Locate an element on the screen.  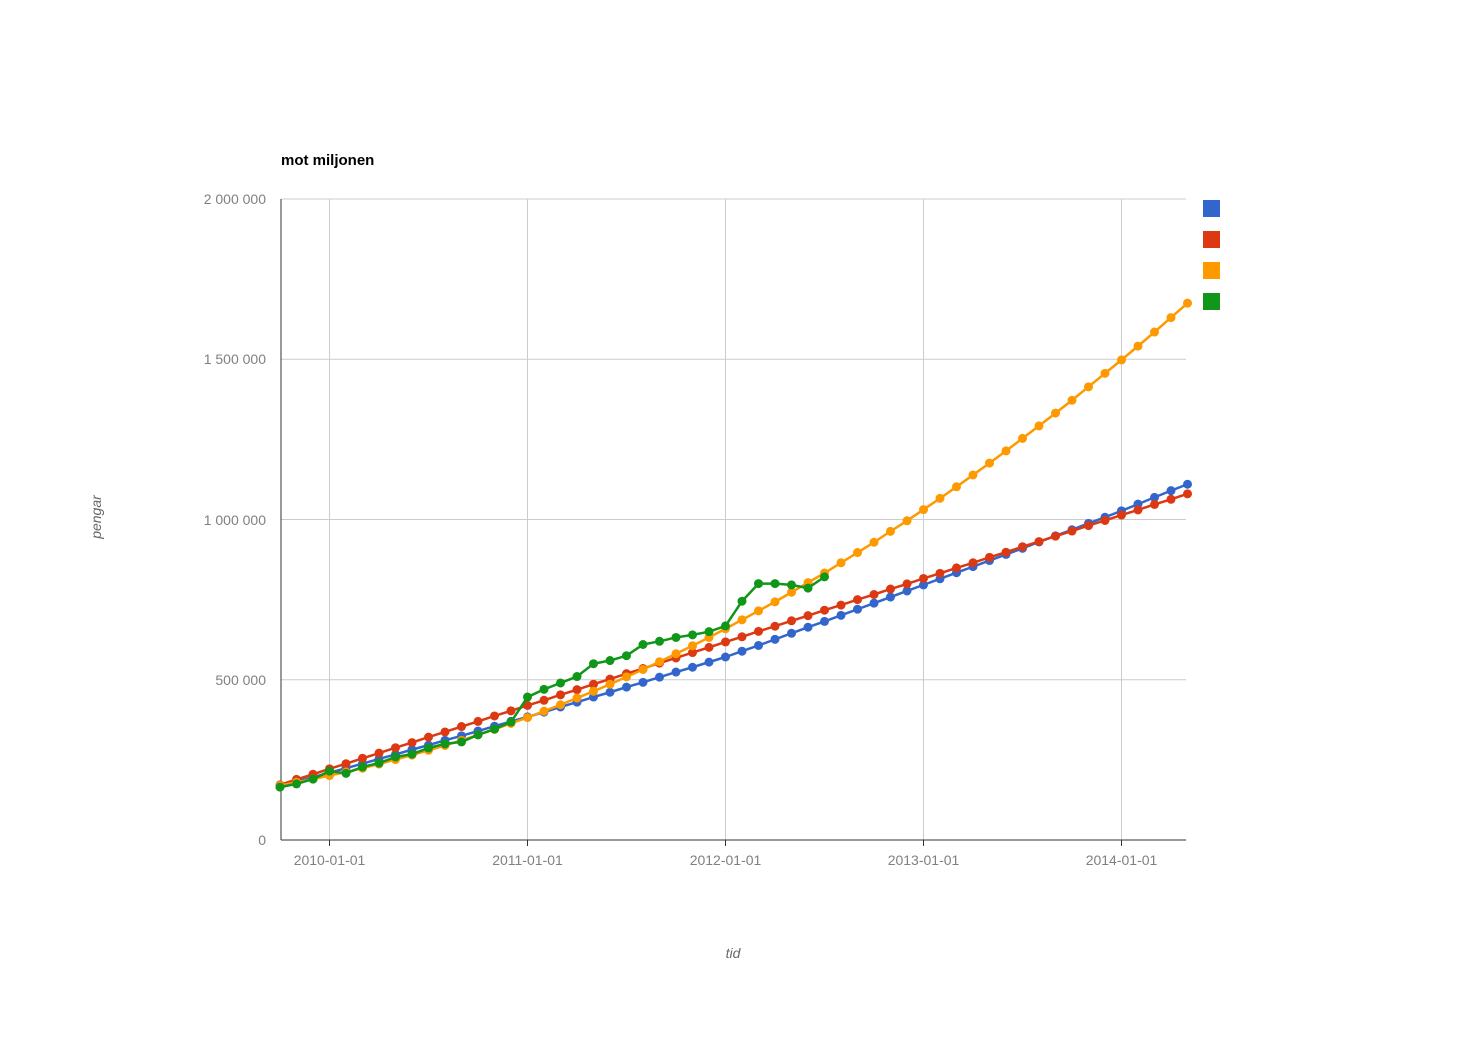
x-axis-title: tid is located at coordinates (733, 953).